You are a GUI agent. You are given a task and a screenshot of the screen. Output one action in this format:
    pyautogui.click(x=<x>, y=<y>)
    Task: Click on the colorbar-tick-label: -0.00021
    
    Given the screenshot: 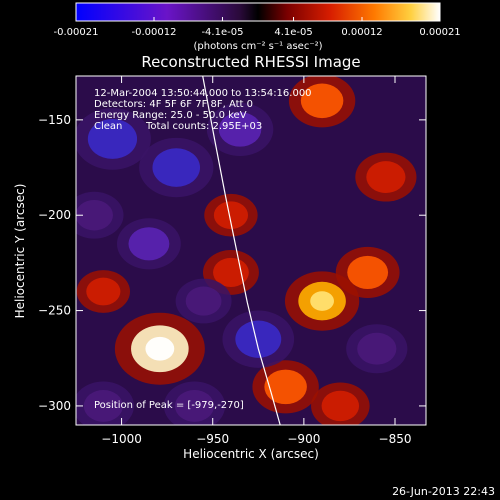 What is the action you would take?
    pyautogui.click(x=76, y=32)
    